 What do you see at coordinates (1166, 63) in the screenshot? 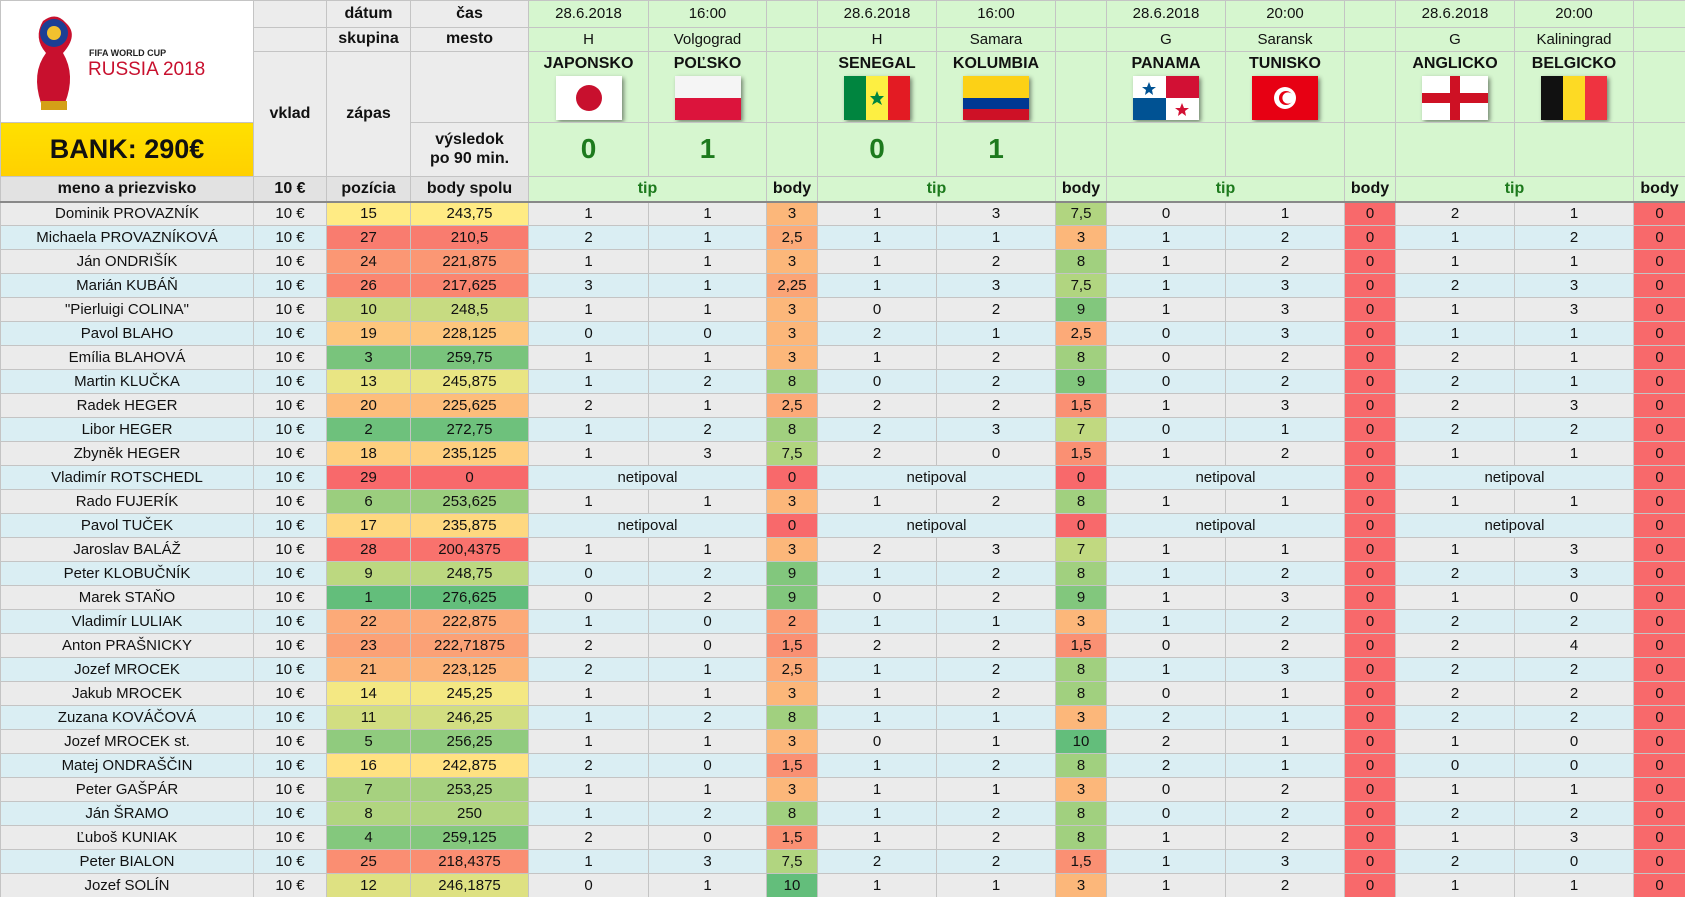
I see `team-name: PANAMA` at bounding box center [1166, 63].